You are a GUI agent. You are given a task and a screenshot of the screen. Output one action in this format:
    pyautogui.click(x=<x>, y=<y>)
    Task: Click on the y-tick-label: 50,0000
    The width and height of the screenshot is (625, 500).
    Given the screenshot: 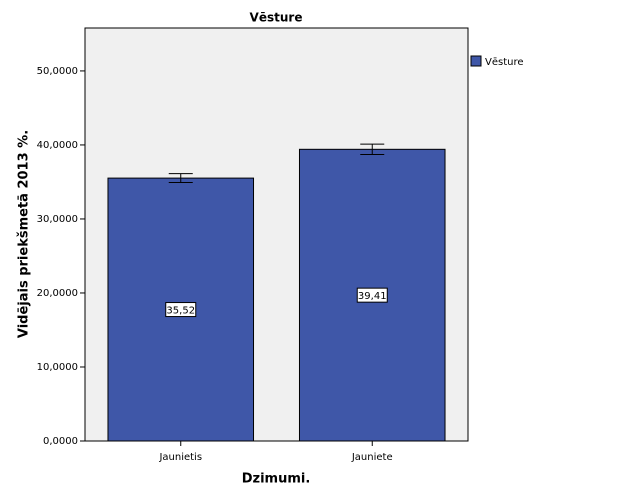 What is the action you would take?
    pyautogui.click(x=57, y=71)
    